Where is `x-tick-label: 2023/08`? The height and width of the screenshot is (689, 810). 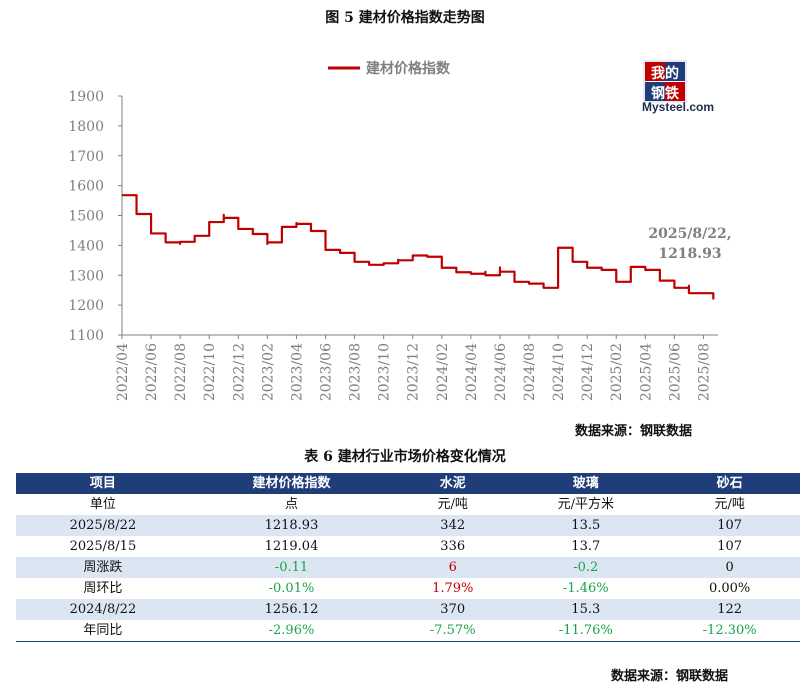
x-tick-label: 2023/08 is located at coordinates (356, 372).